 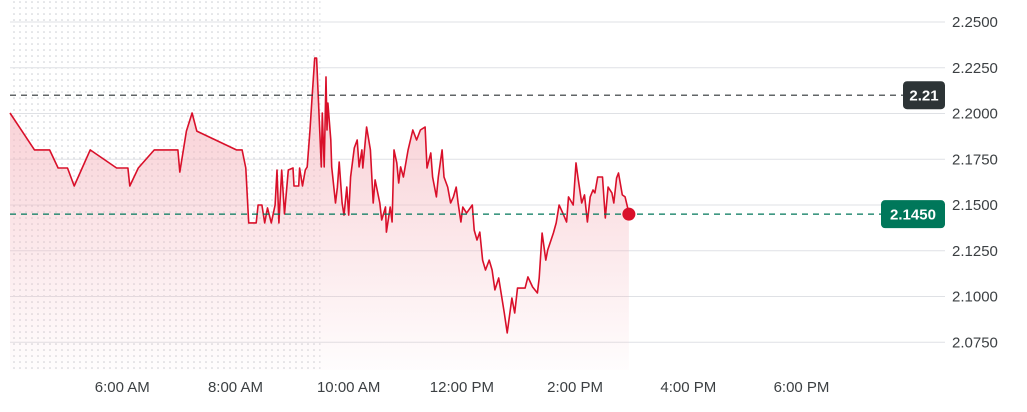 I want to click on x-tick-label: 6:00 AM, so click(x=122, y=387).